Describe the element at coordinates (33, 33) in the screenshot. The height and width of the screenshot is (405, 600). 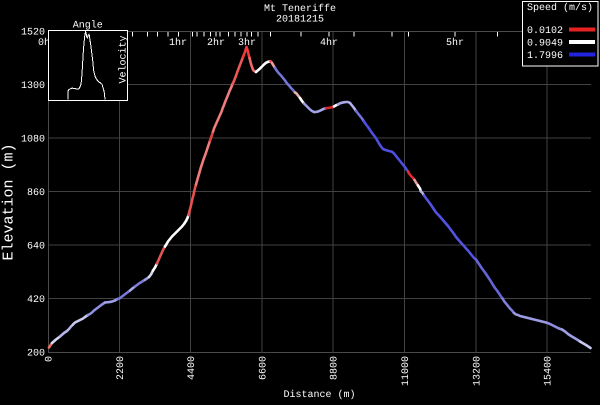
I see `svg-text: 1520` at that location.